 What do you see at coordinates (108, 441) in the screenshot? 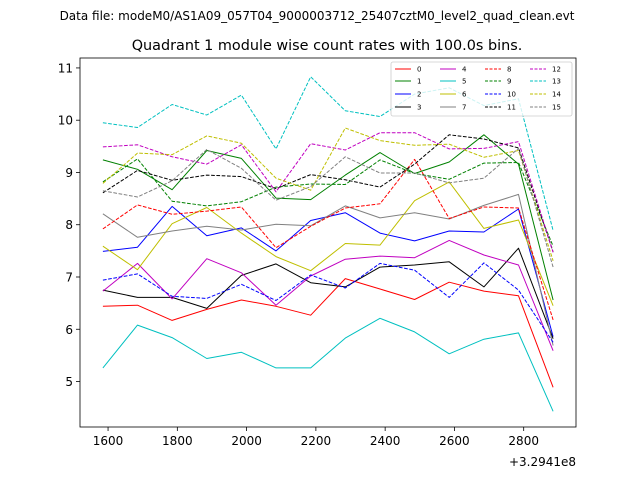
I see `x-tick-label: 1600` at bounding box center [108, 441].